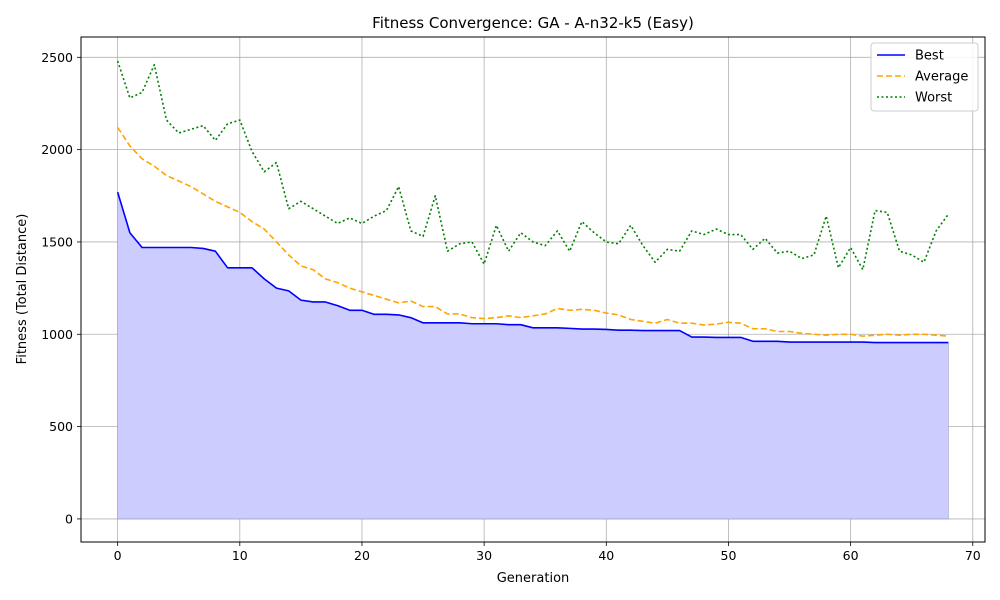 The width and height of the screenshot is (1000, 600). I want to click on x-tick-label: 70, so click(973, 555).